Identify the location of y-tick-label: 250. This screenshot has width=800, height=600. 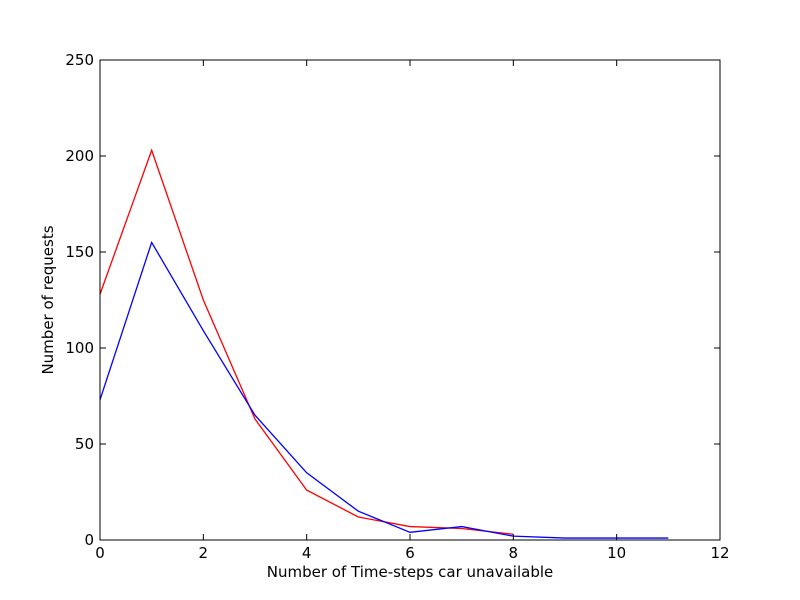
(79, 60).